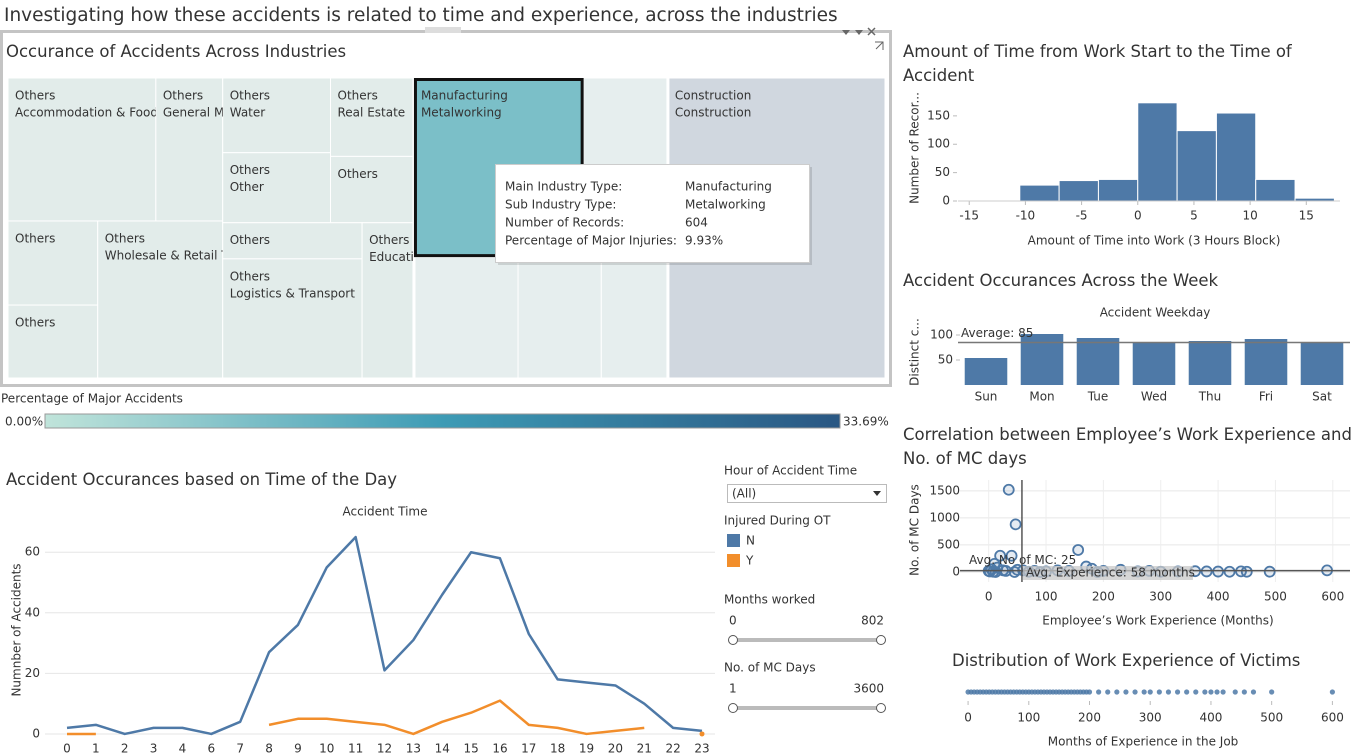  I want to click on chart-title: Accident Occurances Across the Week, so click(1061, 280).